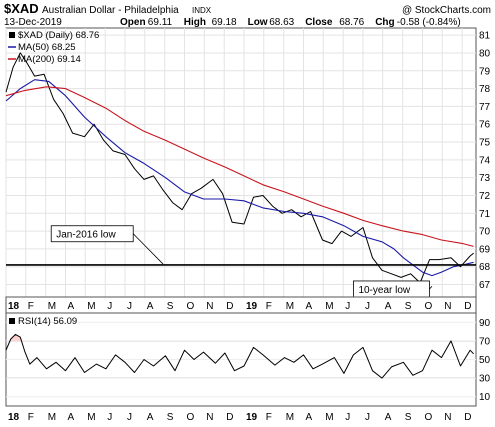  I want to click on quote-label-close: Close, so click(319, 22).